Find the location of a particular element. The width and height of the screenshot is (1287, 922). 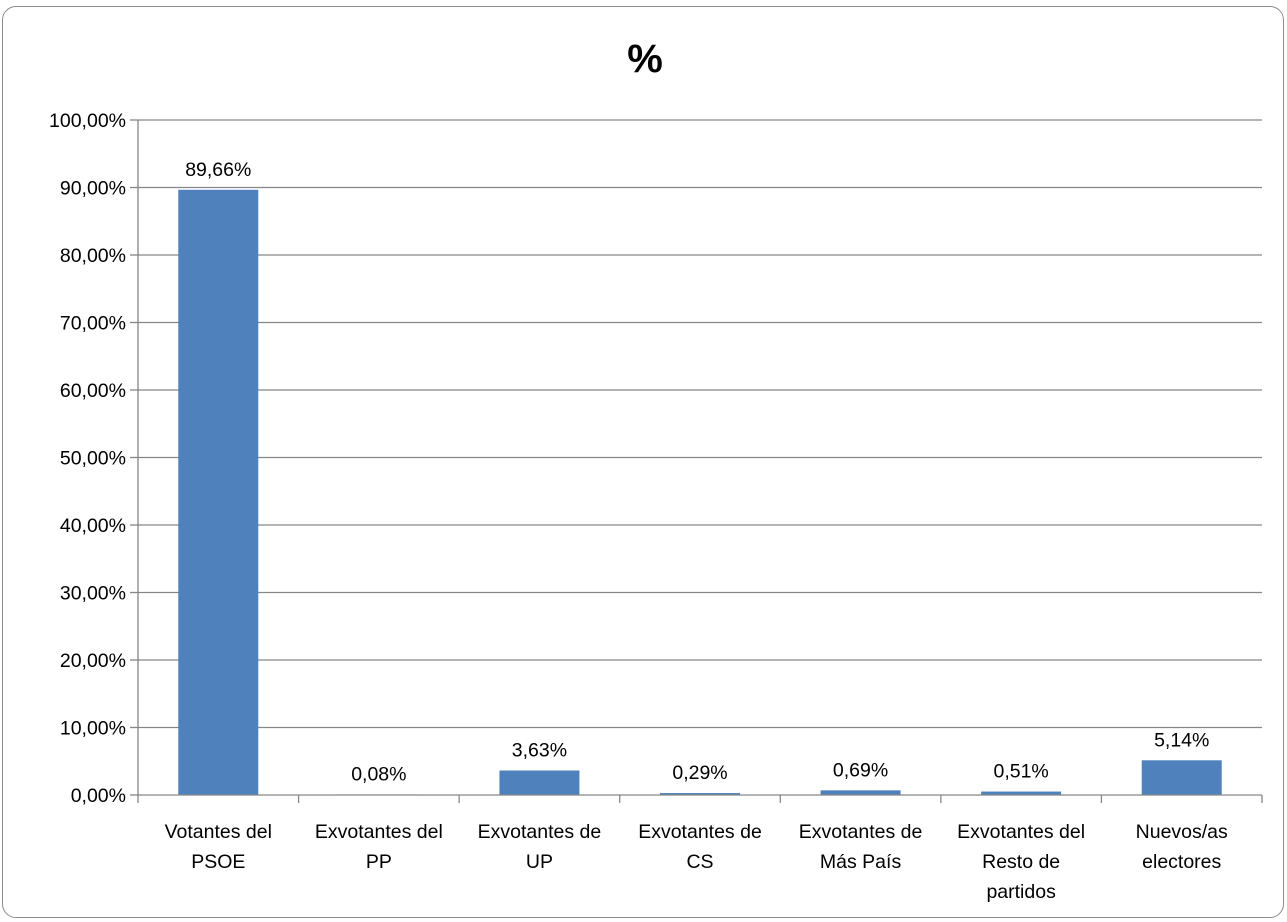

x-tick-label-line: UP is located at coordinates (539, 862).